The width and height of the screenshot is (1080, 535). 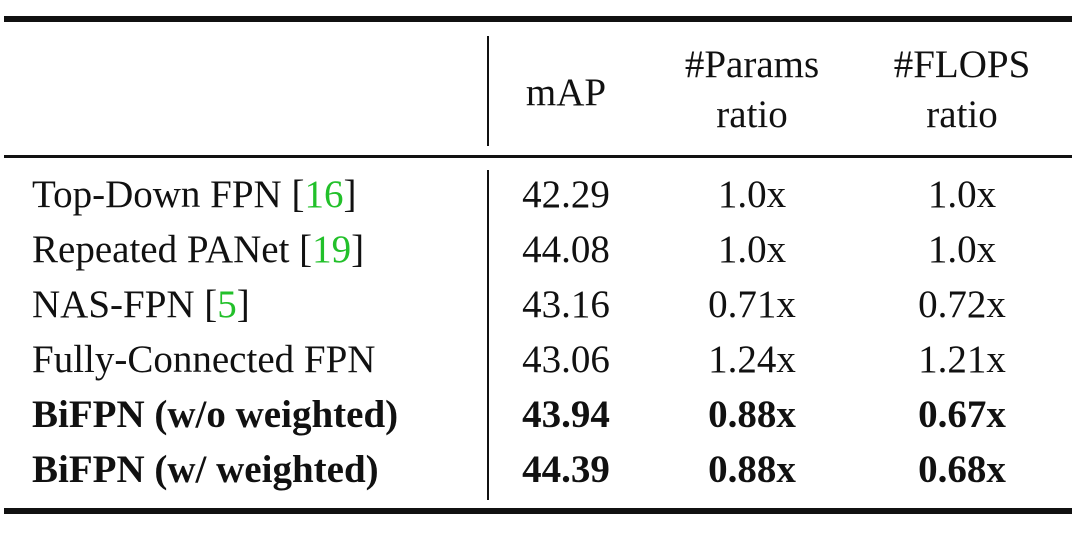 What do you see at coordinates (962, 90) in the screenshot?
I see `column-header: #FLOPS ratio` at bounding box center [962, 90].